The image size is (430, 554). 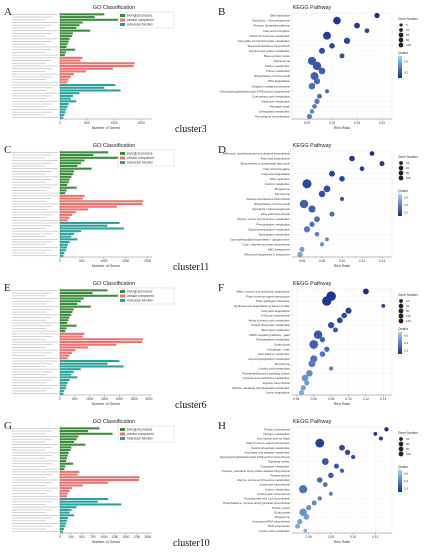 What do you see at coordinates (312, 8) in the screenshot?
I see `kegg-title: KEGG Pathway` at bounding box center [312, 8].